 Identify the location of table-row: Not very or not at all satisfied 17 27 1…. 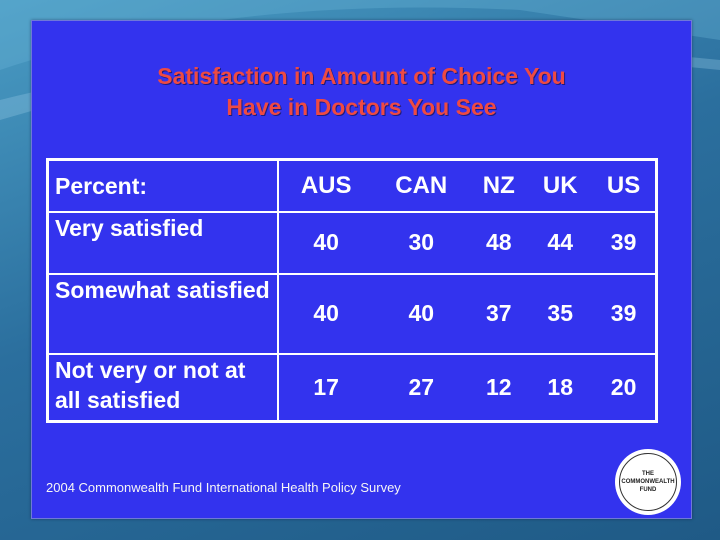
(352, 387).